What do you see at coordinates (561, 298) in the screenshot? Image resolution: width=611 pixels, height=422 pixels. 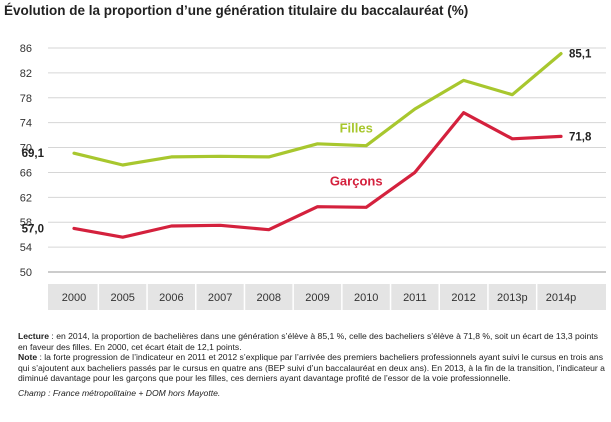 I see `x-tick-label: 2014p` at bounding box center [561, 298].